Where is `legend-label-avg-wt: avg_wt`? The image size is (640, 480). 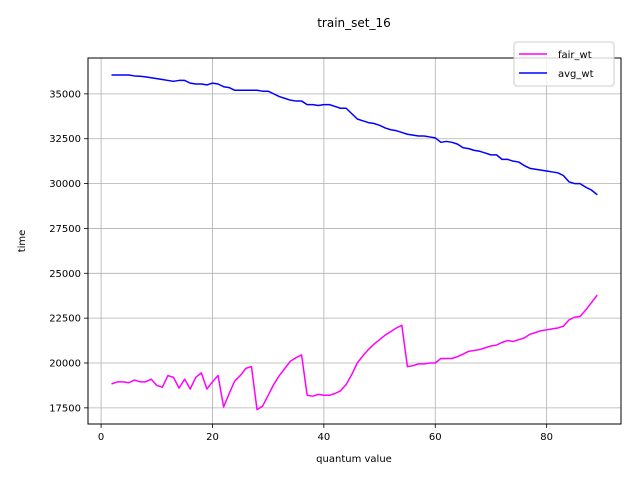 legend-label-avg-wt: avg_wt is located at coordinates (576, 74).